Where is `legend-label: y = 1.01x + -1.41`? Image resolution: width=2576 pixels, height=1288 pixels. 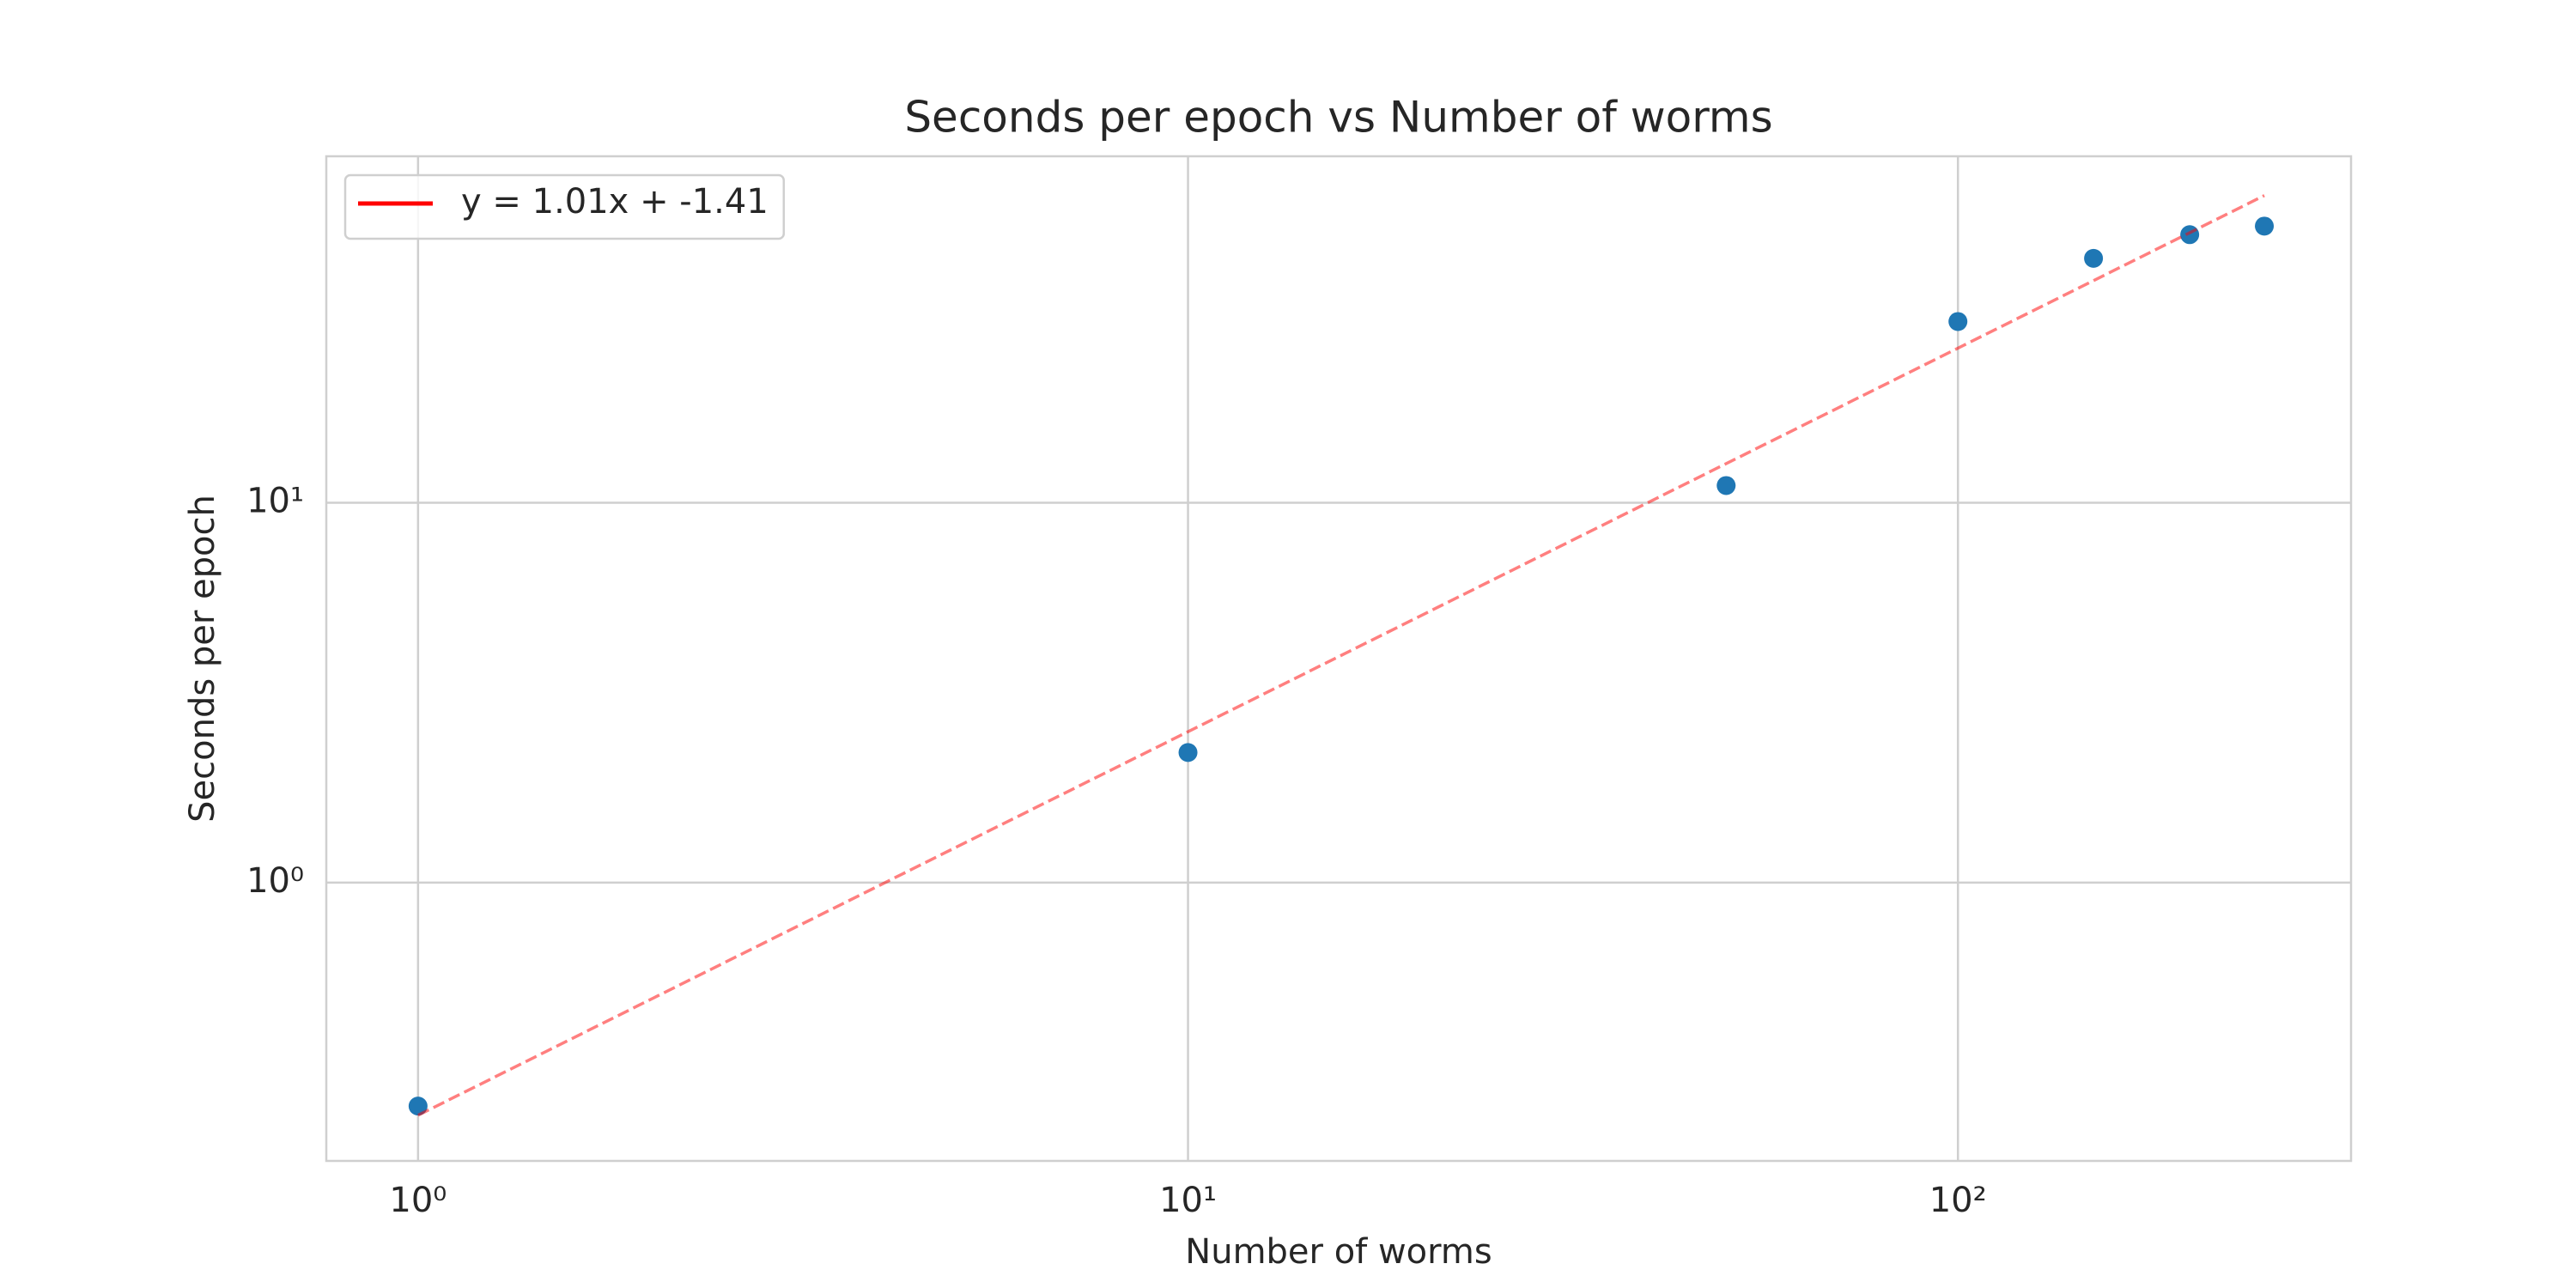
legend-label: y = 1.01x + -1.41 is located at coordinates (615, 202).